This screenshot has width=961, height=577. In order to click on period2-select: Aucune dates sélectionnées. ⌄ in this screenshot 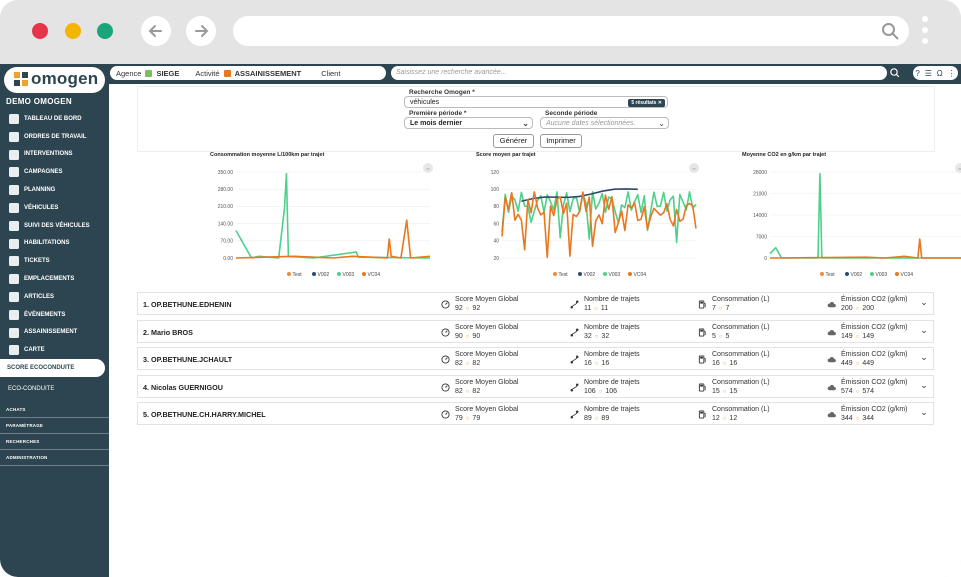, I will do `click(604, 123)`.